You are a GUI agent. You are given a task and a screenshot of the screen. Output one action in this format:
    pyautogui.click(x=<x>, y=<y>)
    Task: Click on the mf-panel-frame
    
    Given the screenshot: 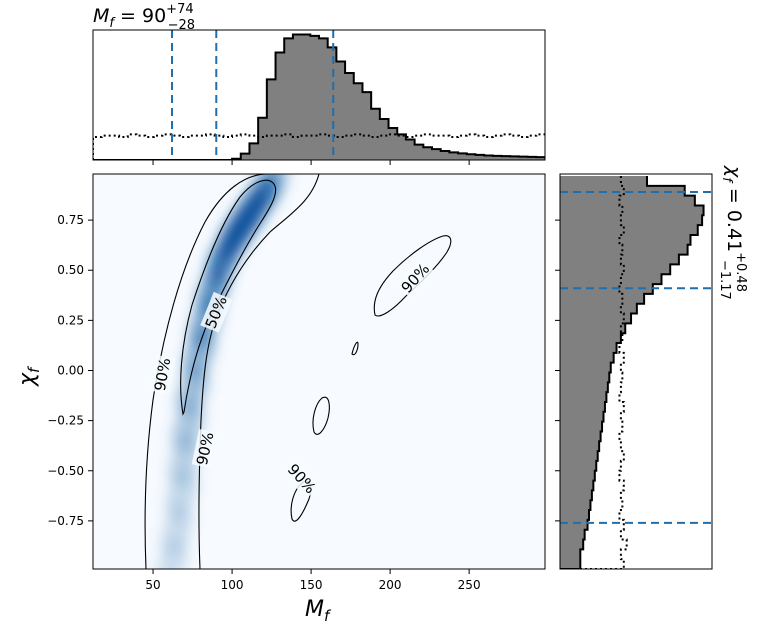 What is the action you would take?
    pyautogui.click(x=319, y=95)
    